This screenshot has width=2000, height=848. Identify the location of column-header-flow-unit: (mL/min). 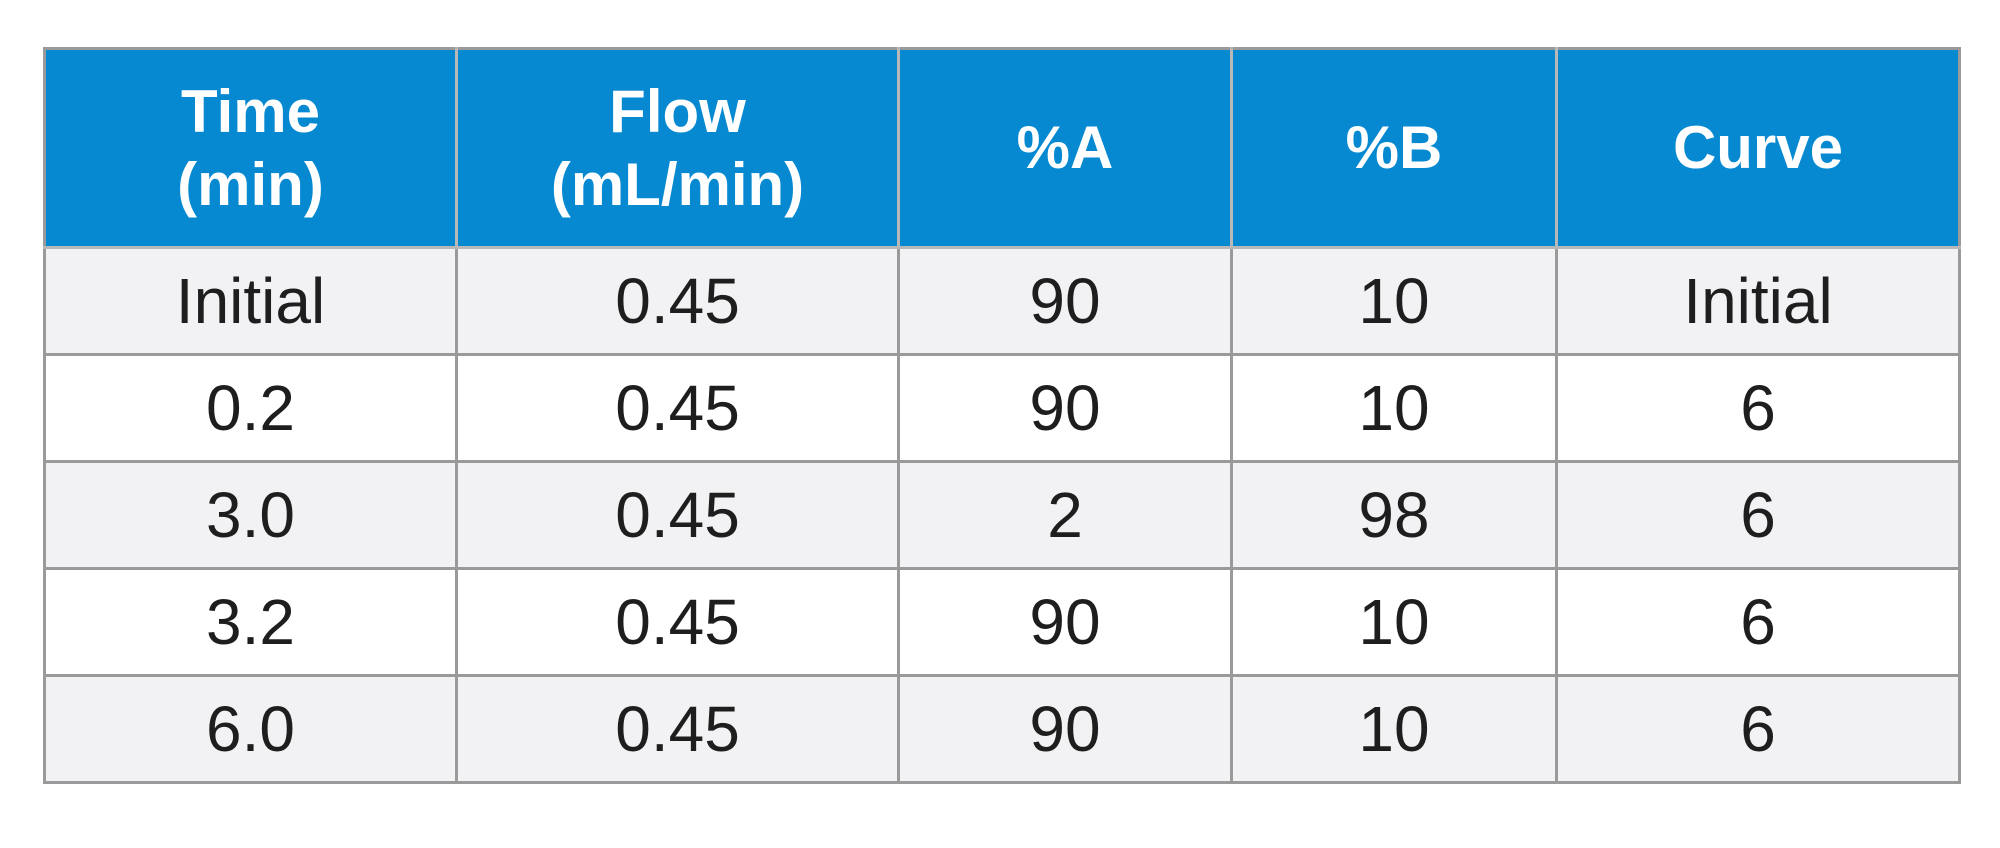
(677, 184).